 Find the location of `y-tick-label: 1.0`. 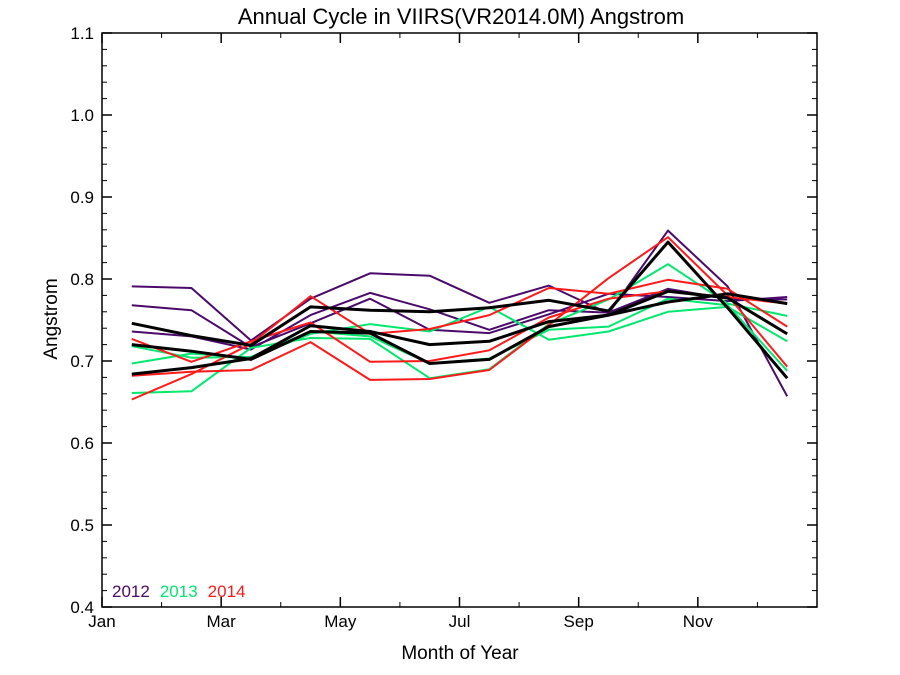

y-tick-label: 1.0 is located at coordinates (82, 115).